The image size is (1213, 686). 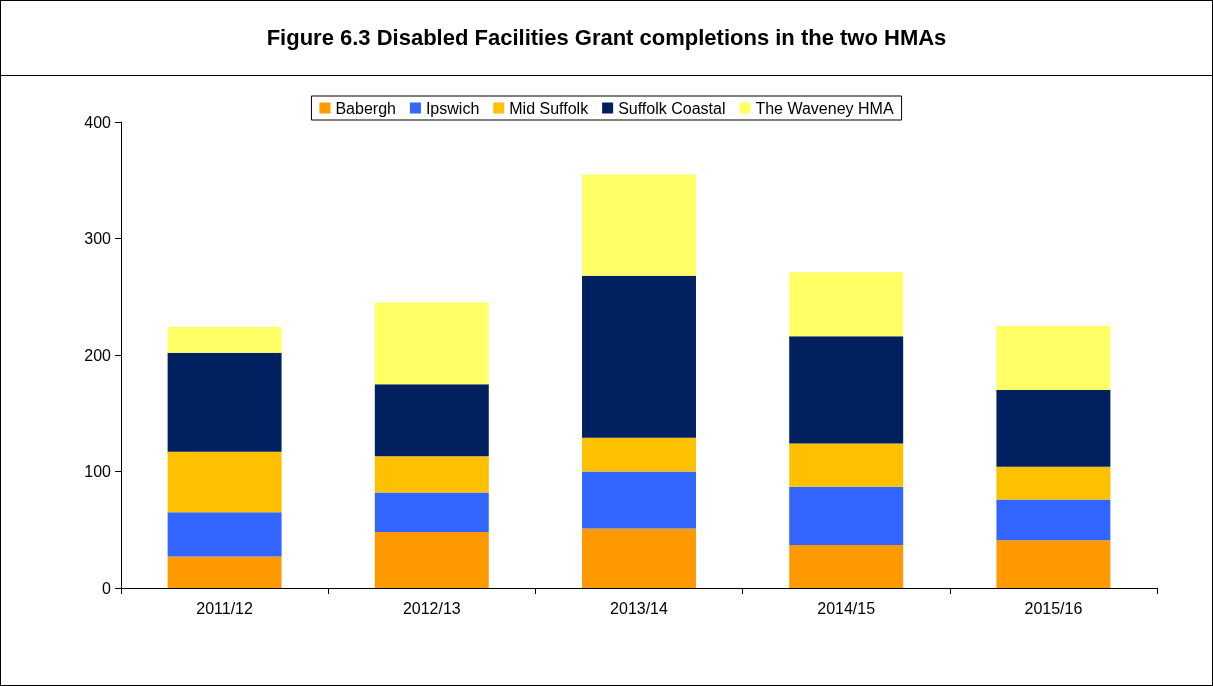 I want to click on legend-label: Suffolk Coastal, so click(x=672, y=108).